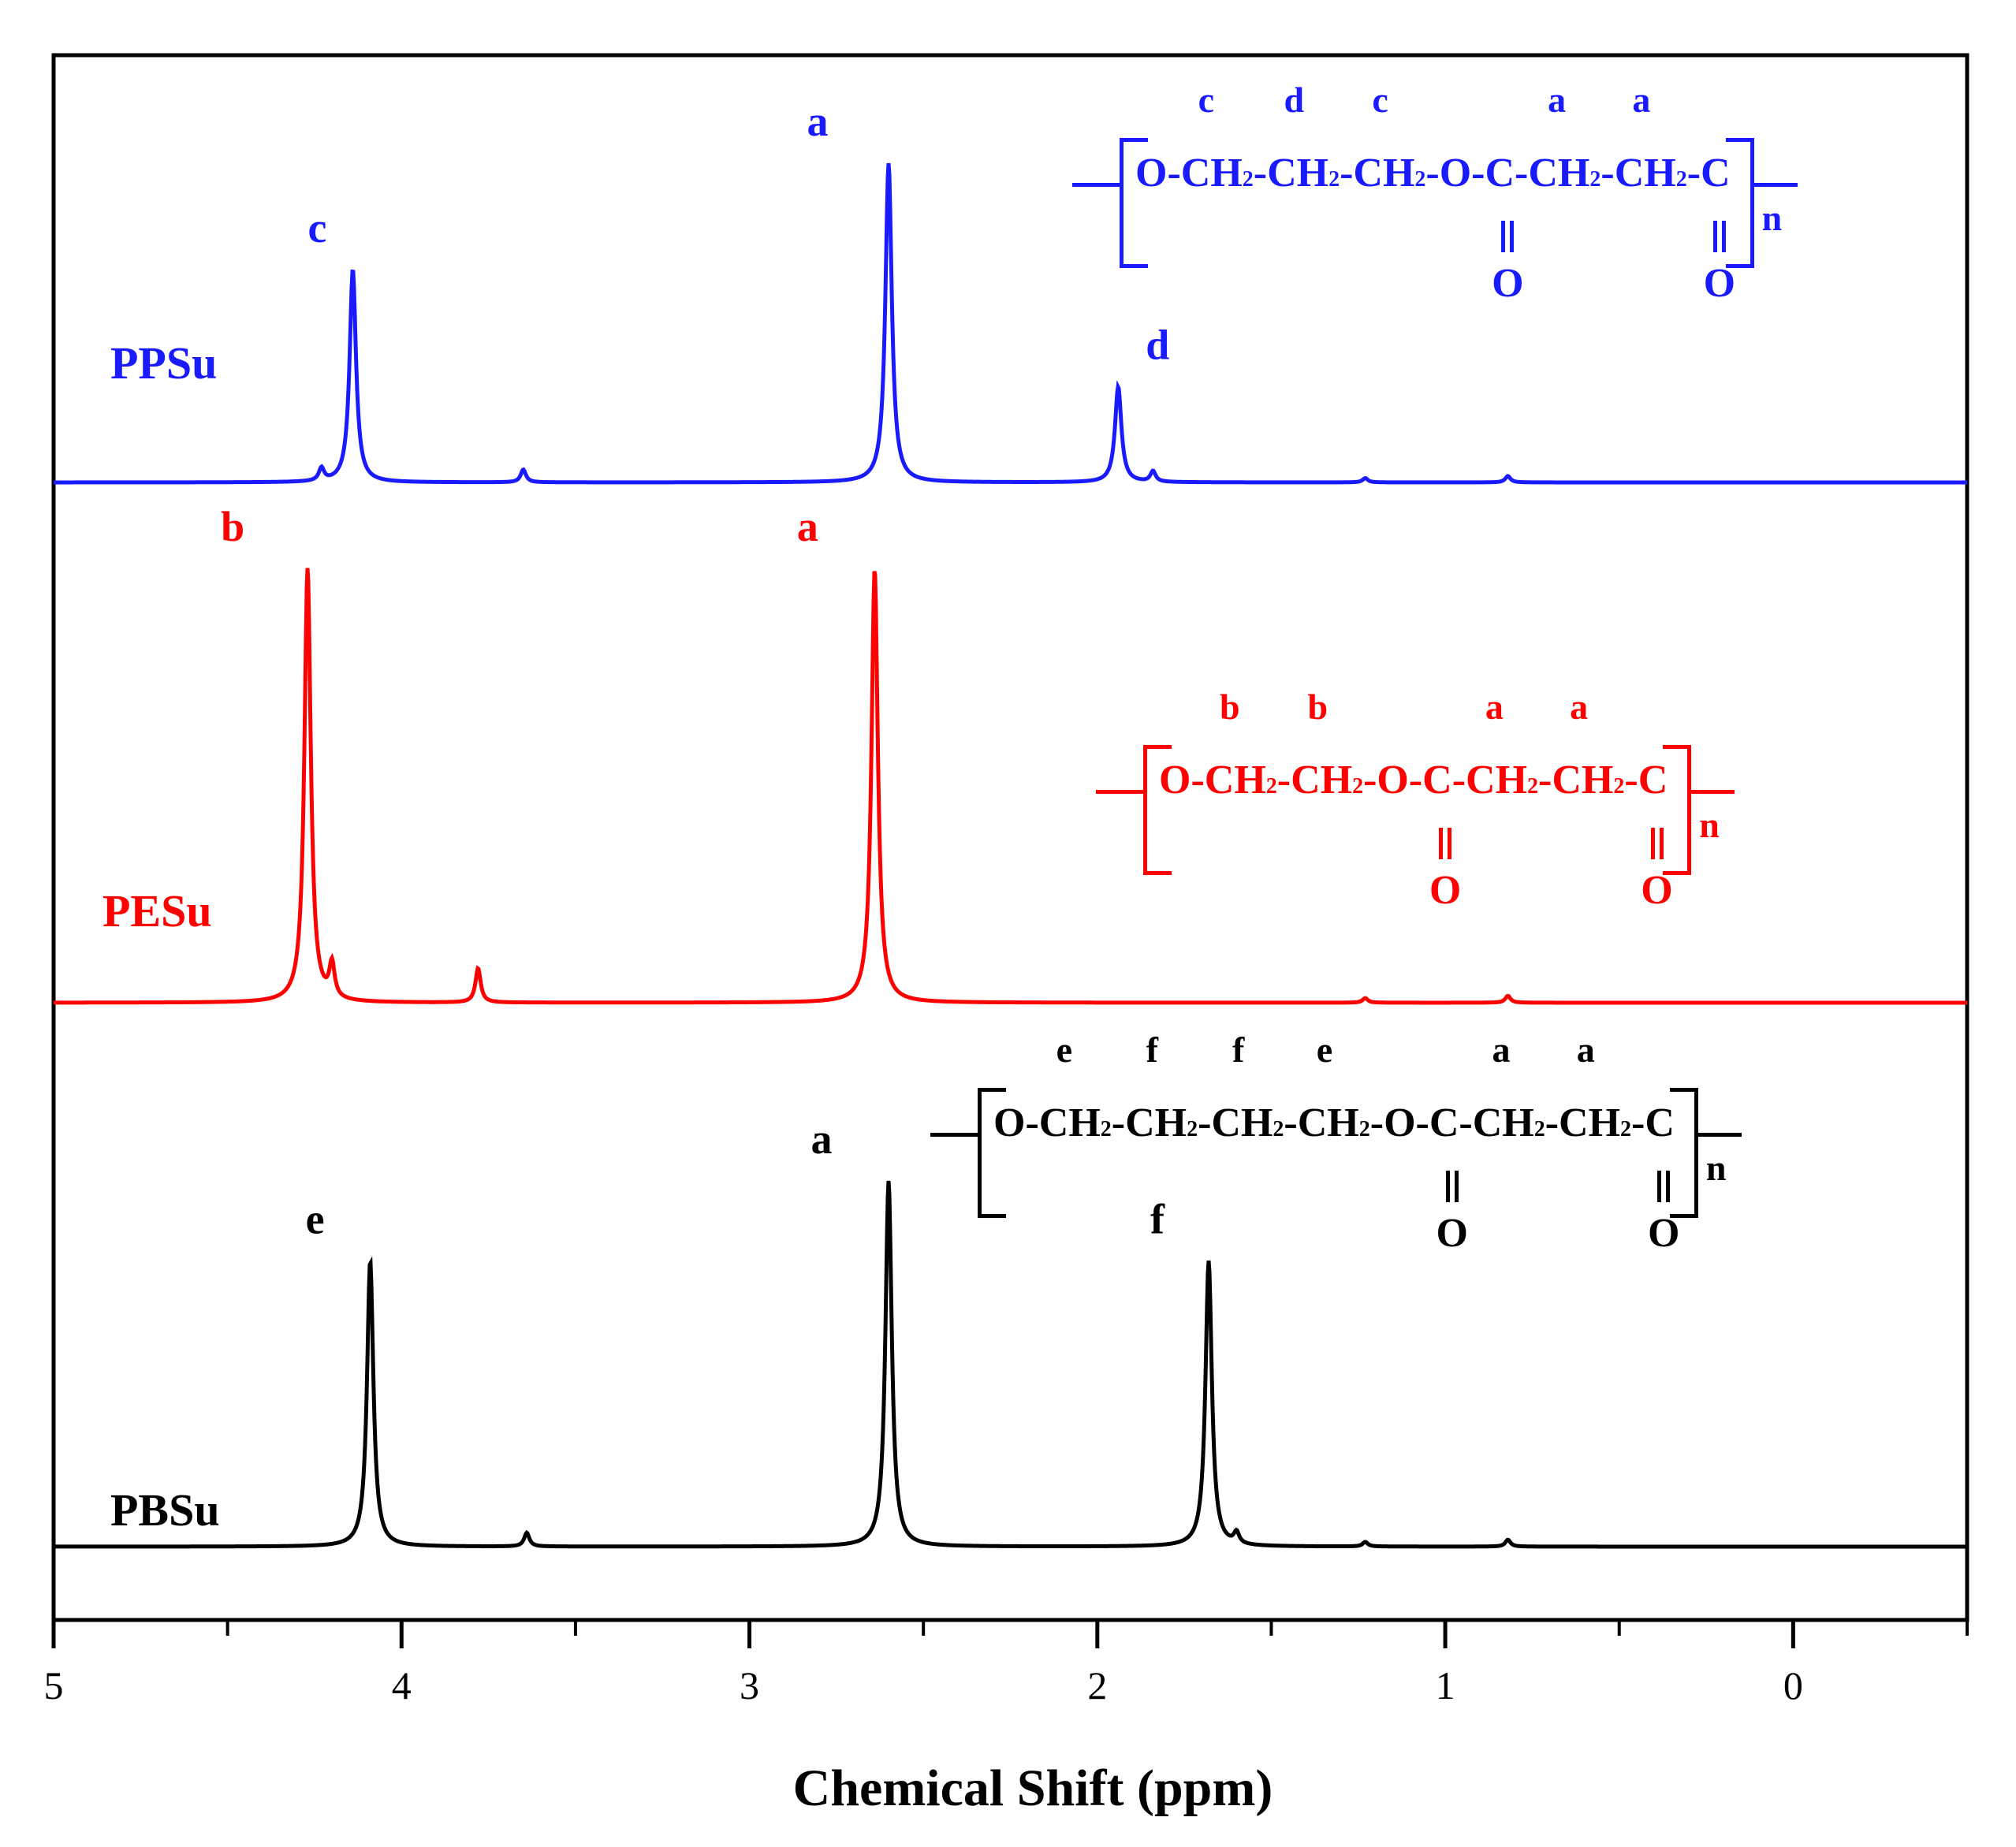 Image resolution: width=2016 pixels, height=1847 pixels. I want to click on proton-label: d, so click(1295, 100).